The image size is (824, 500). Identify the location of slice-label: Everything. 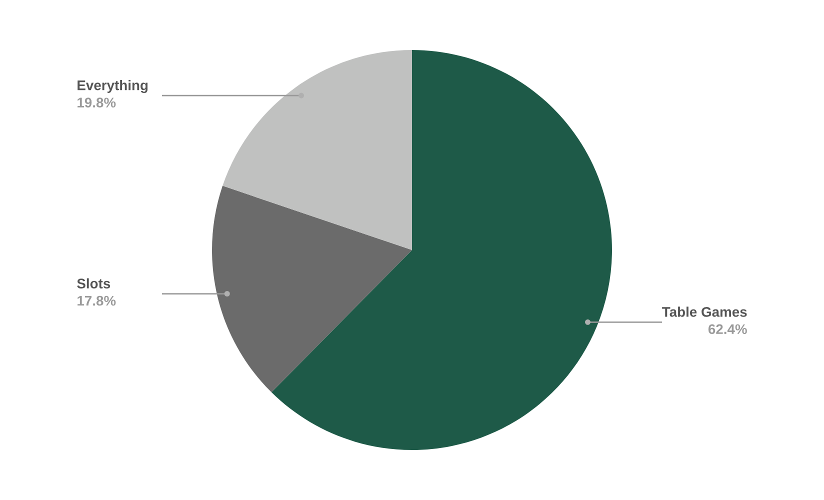
(113, 87).